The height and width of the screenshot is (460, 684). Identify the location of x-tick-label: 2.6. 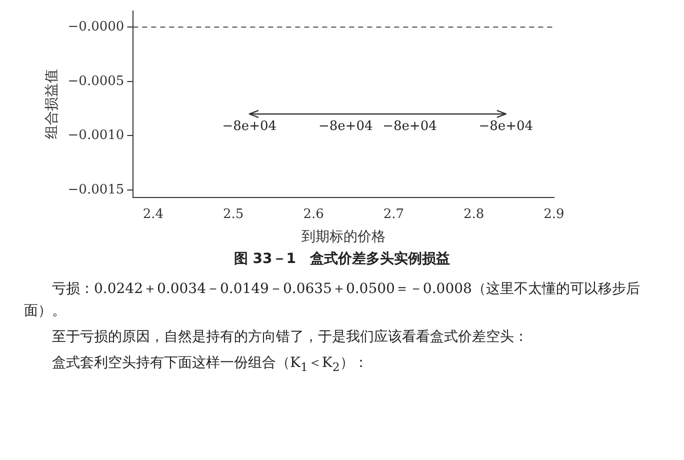
(313, 214).